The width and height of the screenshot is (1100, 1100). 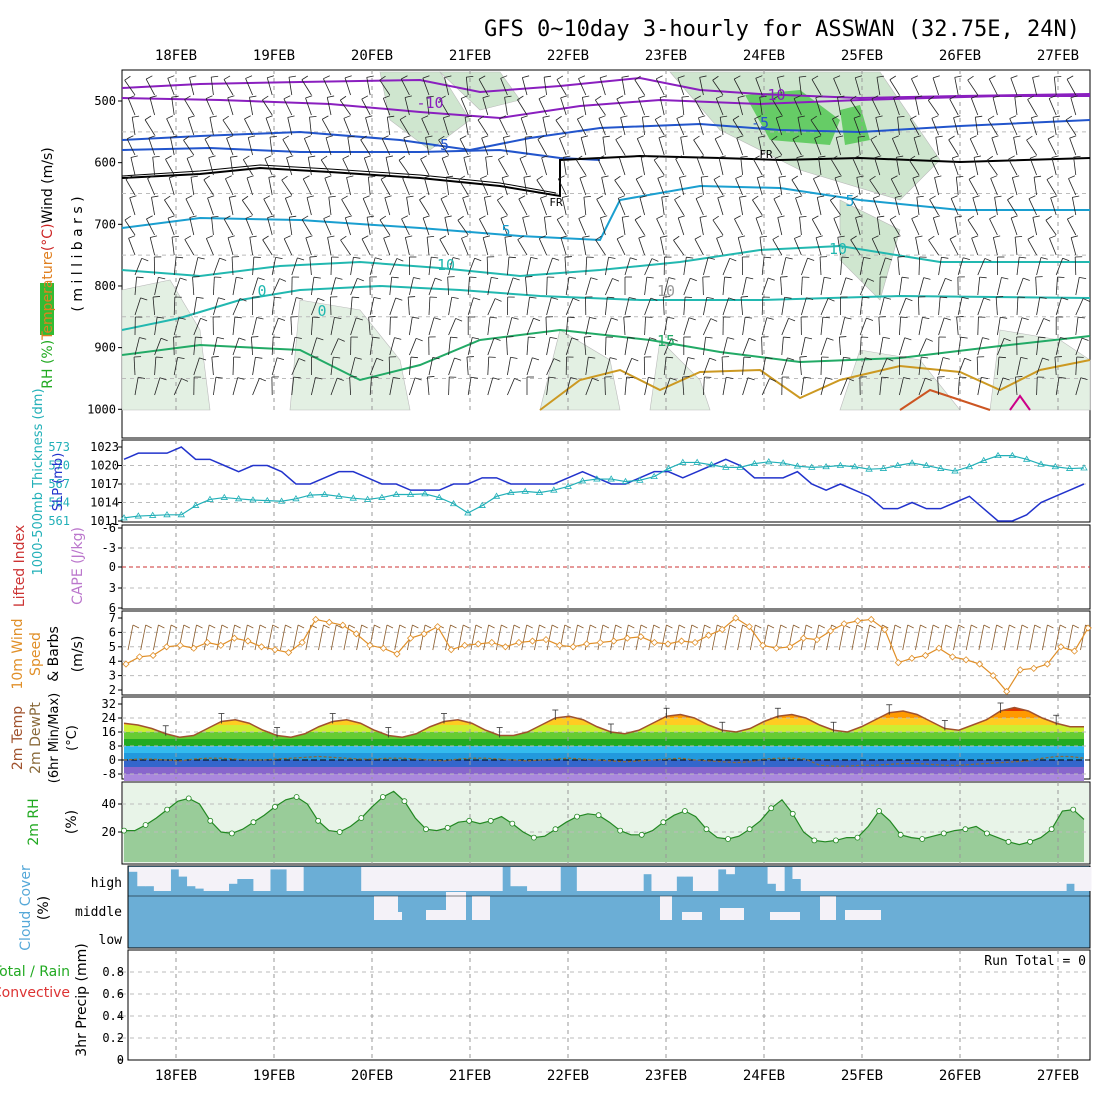 I want to click on dewpoint-line, so click(x=604, y=761).